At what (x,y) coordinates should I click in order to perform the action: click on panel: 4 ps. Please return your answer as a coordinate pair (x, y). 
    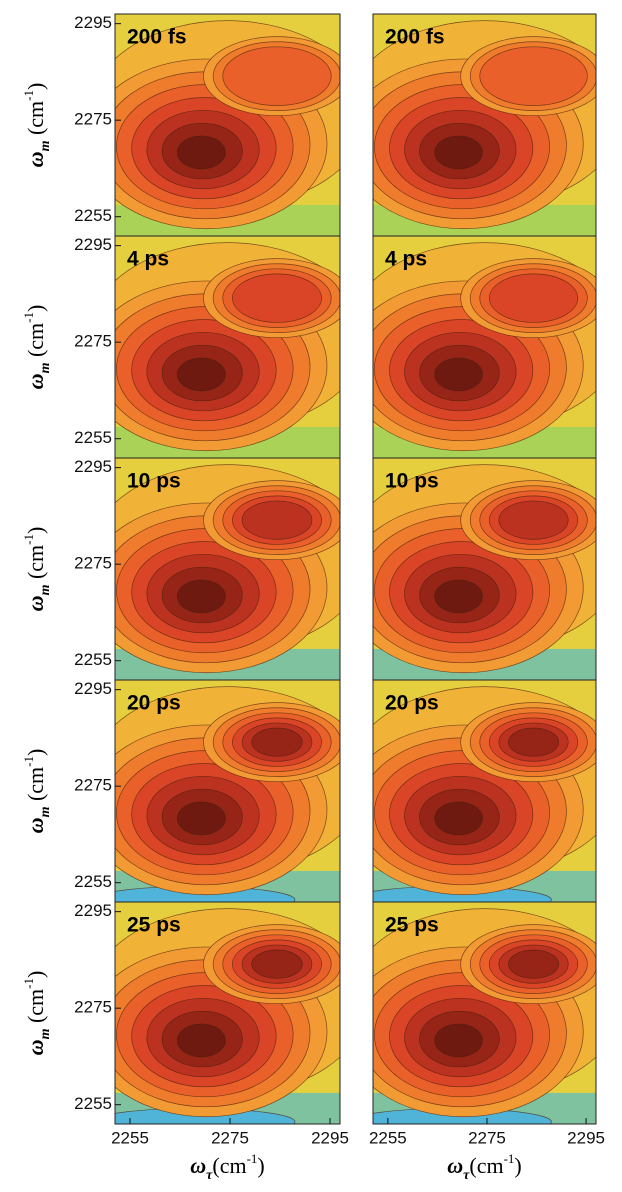
    Looking at the image, I should click on (484, 347).